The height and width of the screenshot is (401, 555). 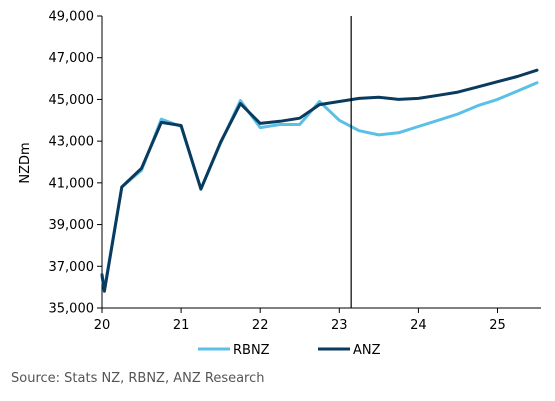 I want to click on legend-label-rbnz: RBNZ, so click(x=251, y=350).